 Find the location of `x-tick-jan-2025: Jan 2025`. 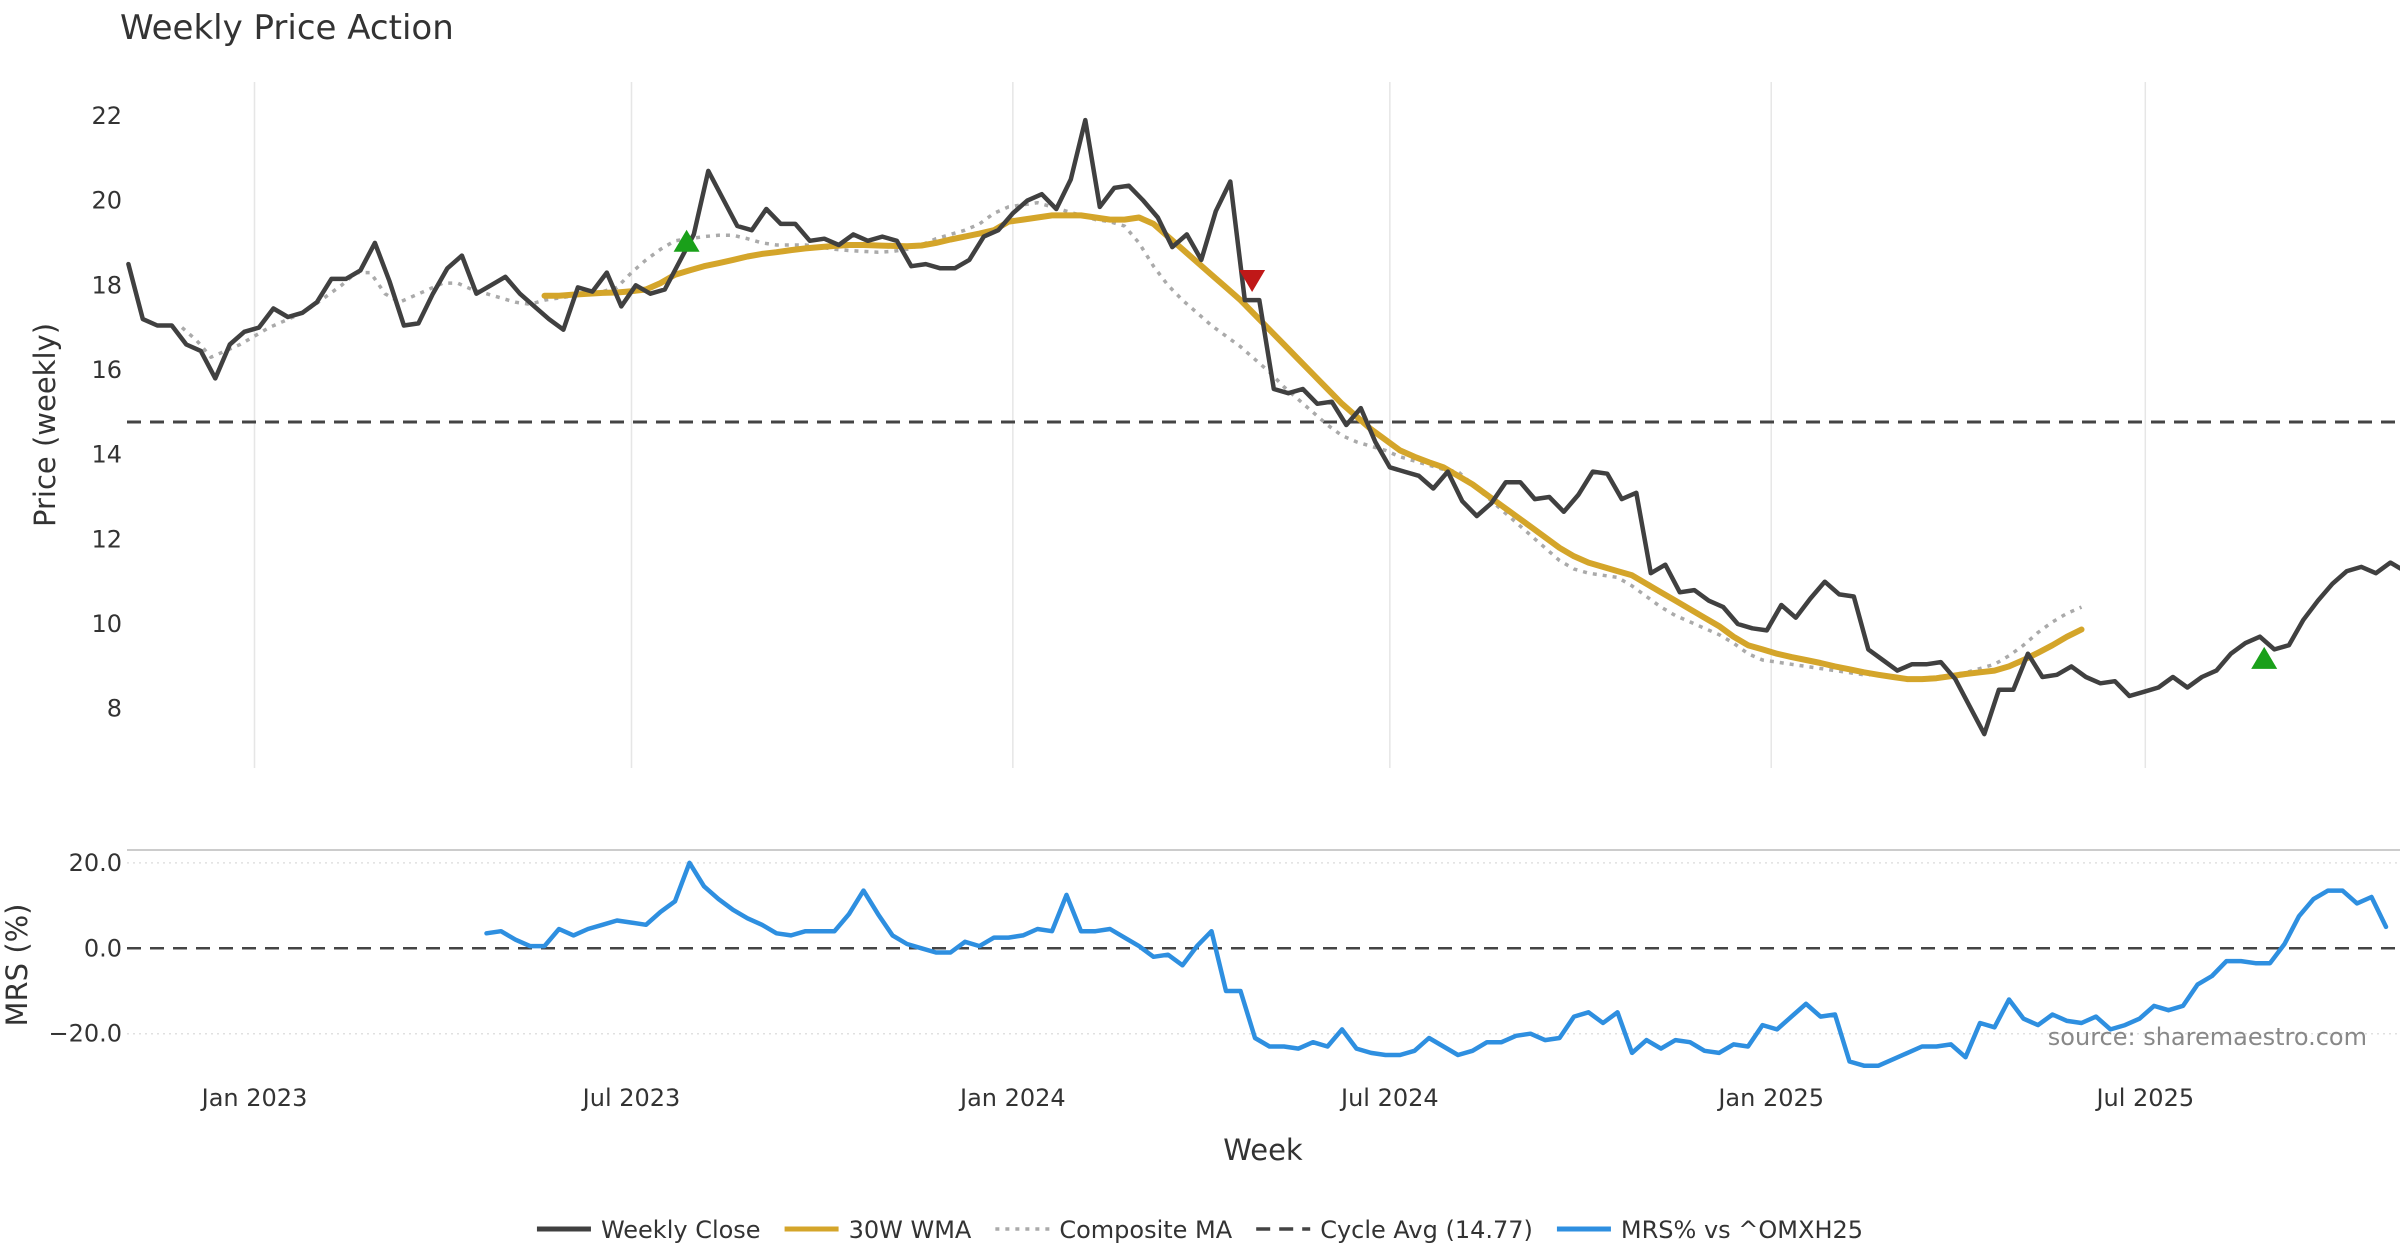

x-tick-jan-2025: Jan 2025 is located at coordinates (1770, 1098).